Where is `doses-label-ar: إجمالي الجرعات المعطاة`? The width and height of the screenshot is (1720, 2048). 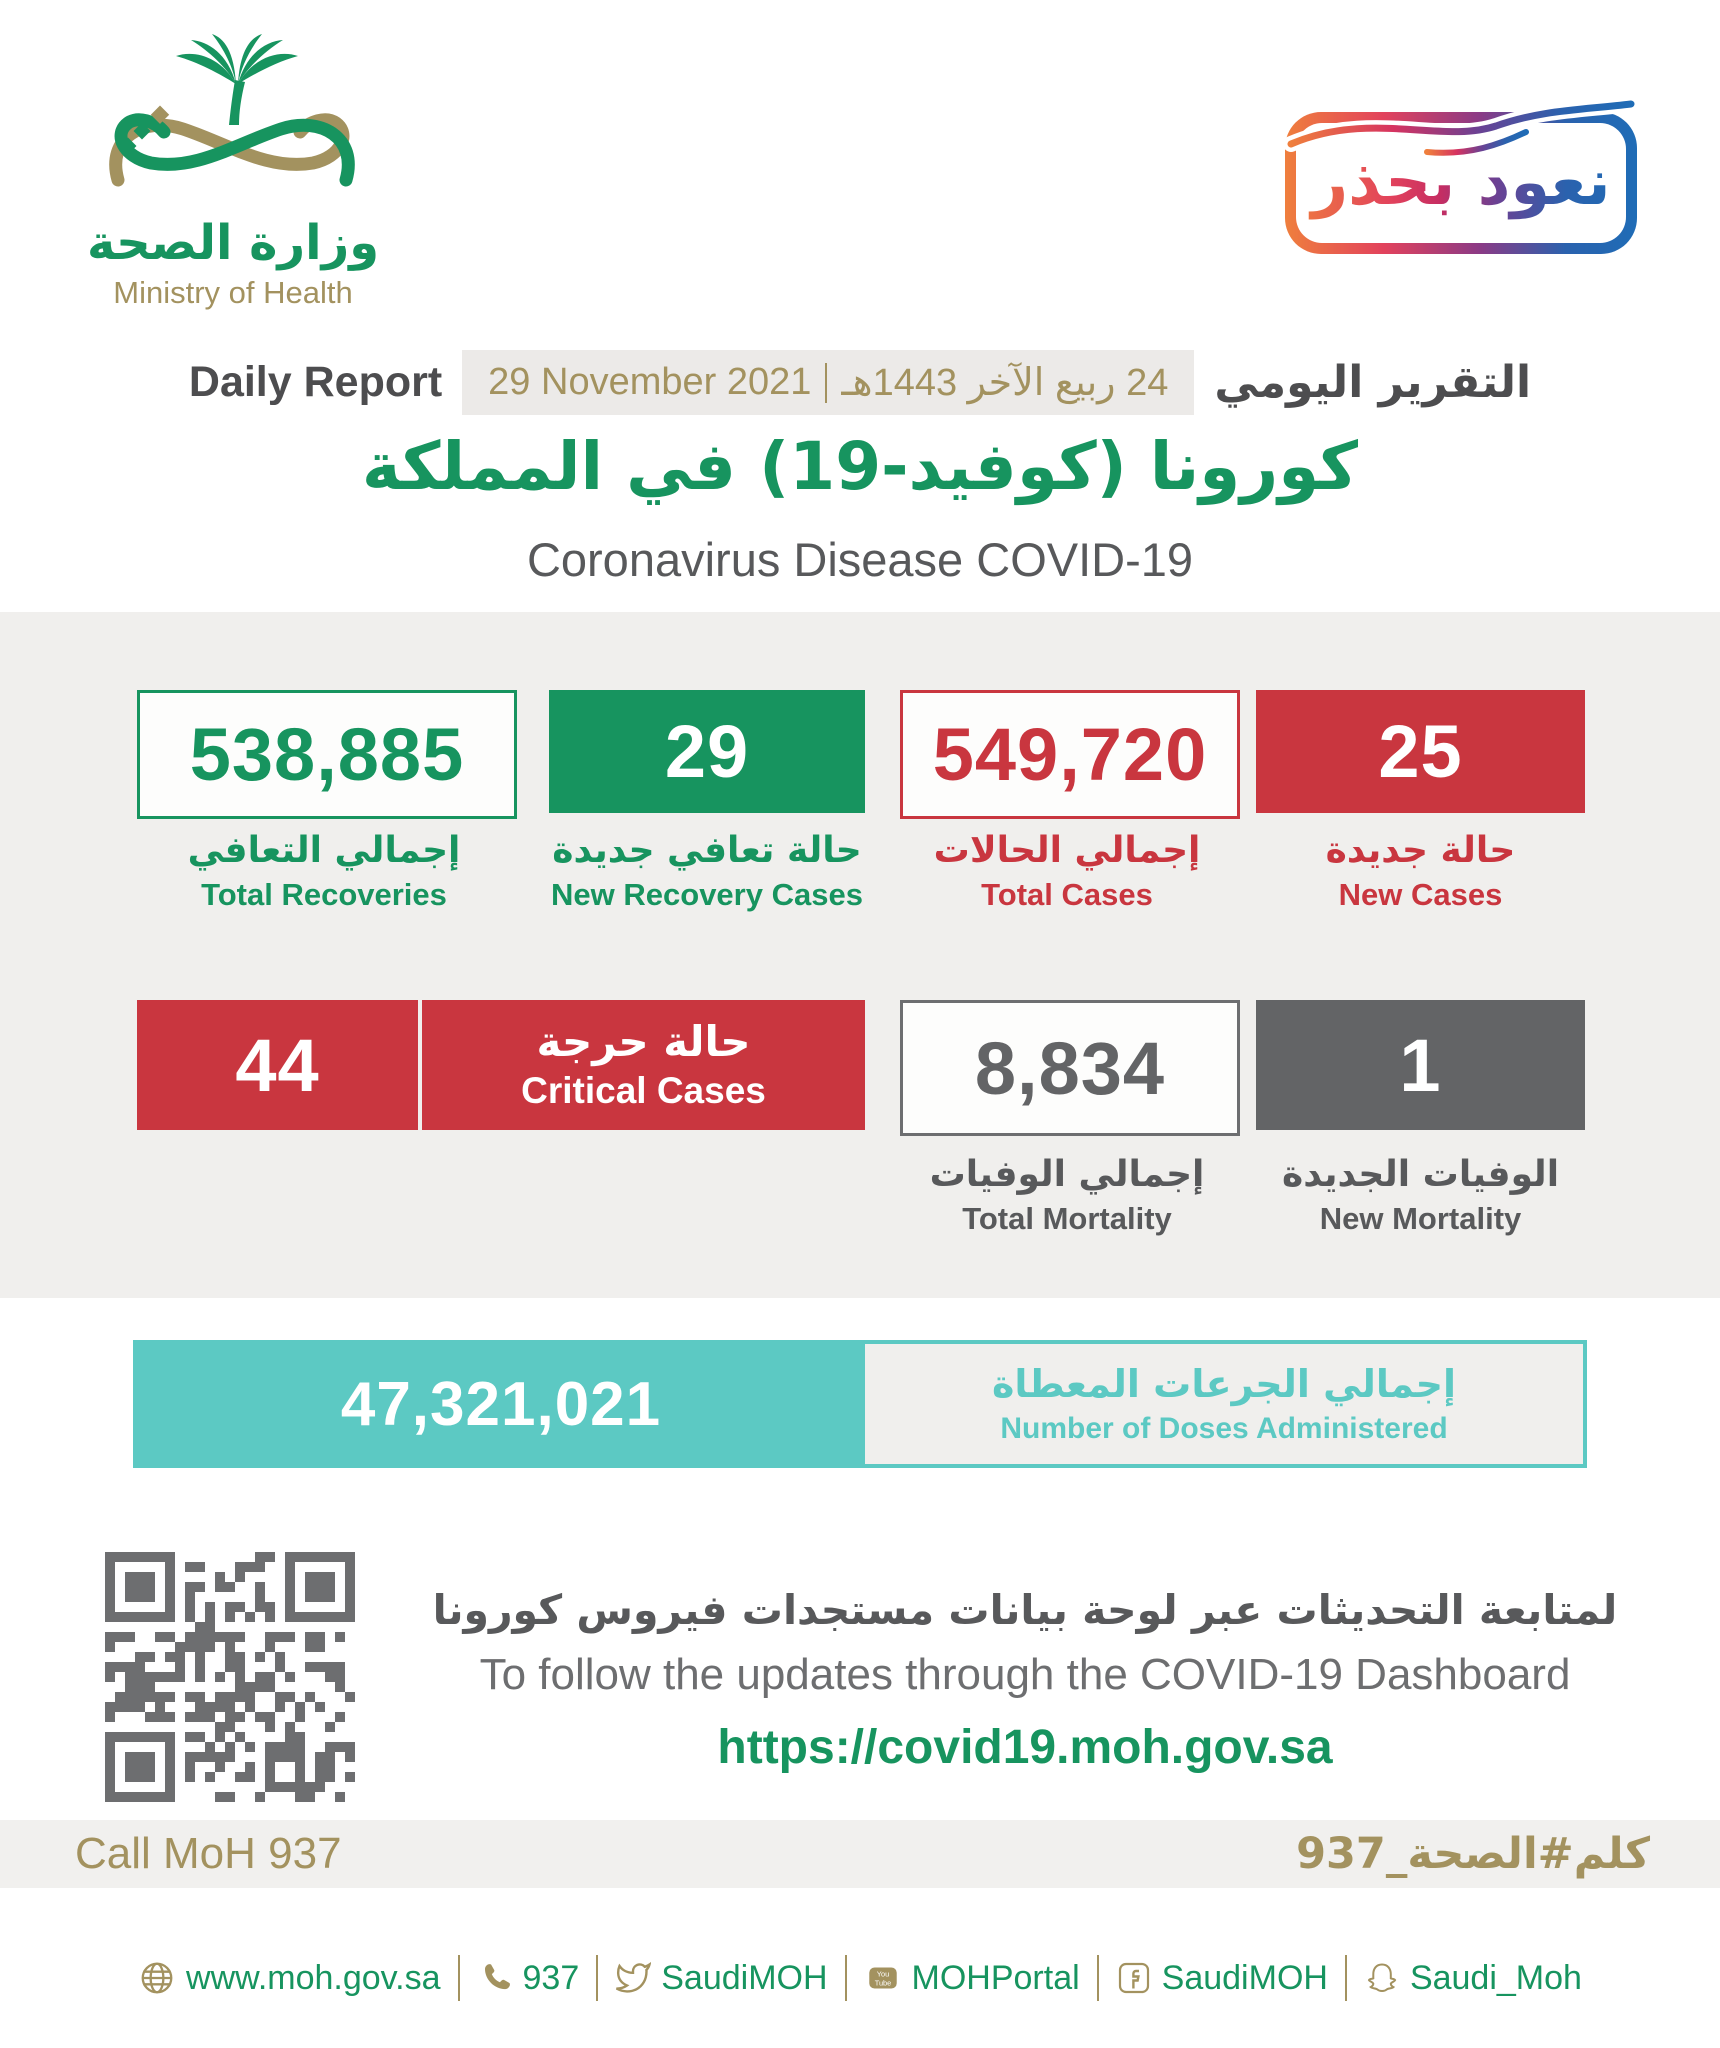 doses-label-ar: إجمالي الجرعات المعطاة is located at coordinates (1224, 1383).